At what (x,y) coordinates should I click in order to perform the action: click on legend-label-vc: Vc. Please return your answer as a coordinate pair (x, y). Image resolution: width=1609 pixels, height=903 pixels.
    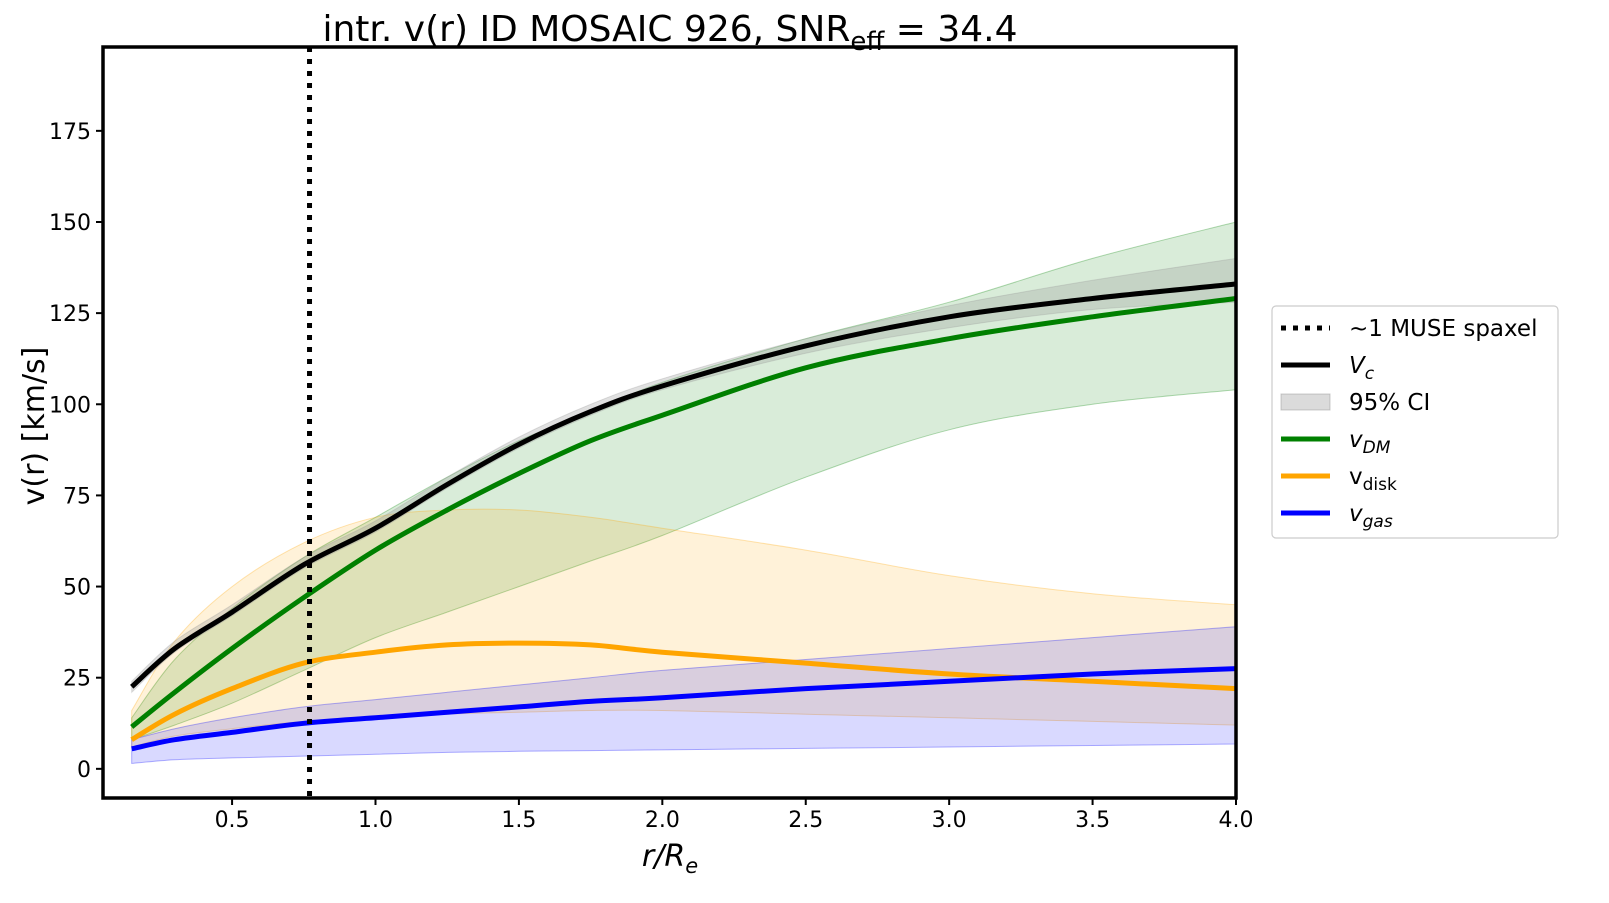
    Looking at the image, I should click on (1362, 368).